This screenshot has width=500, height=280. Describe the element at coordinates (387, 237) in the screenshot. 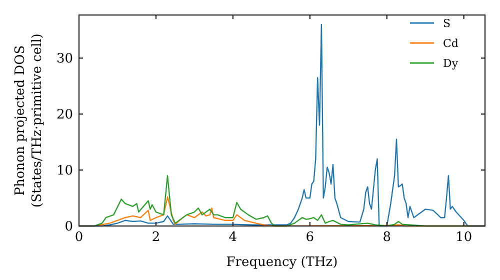

I see `x-tick-label: 8` at that location.